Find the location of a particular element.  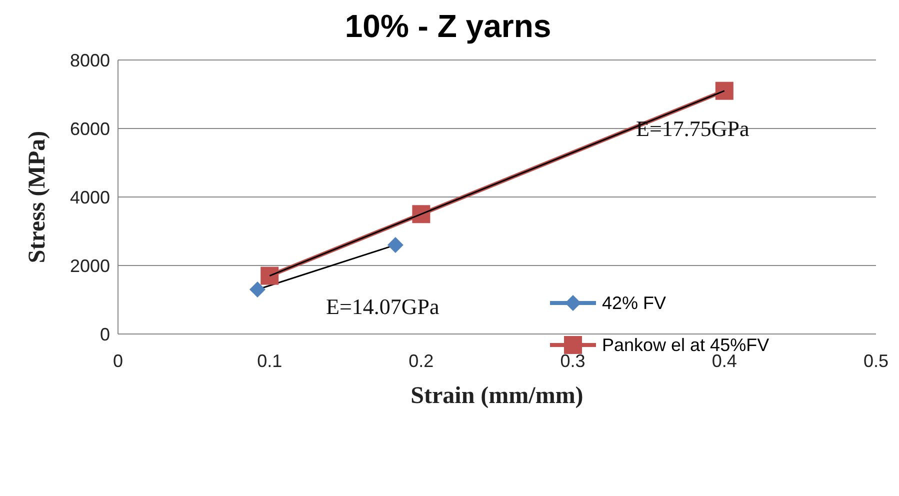

y-tick-label: 4000 is located at coordinates (90, 197).